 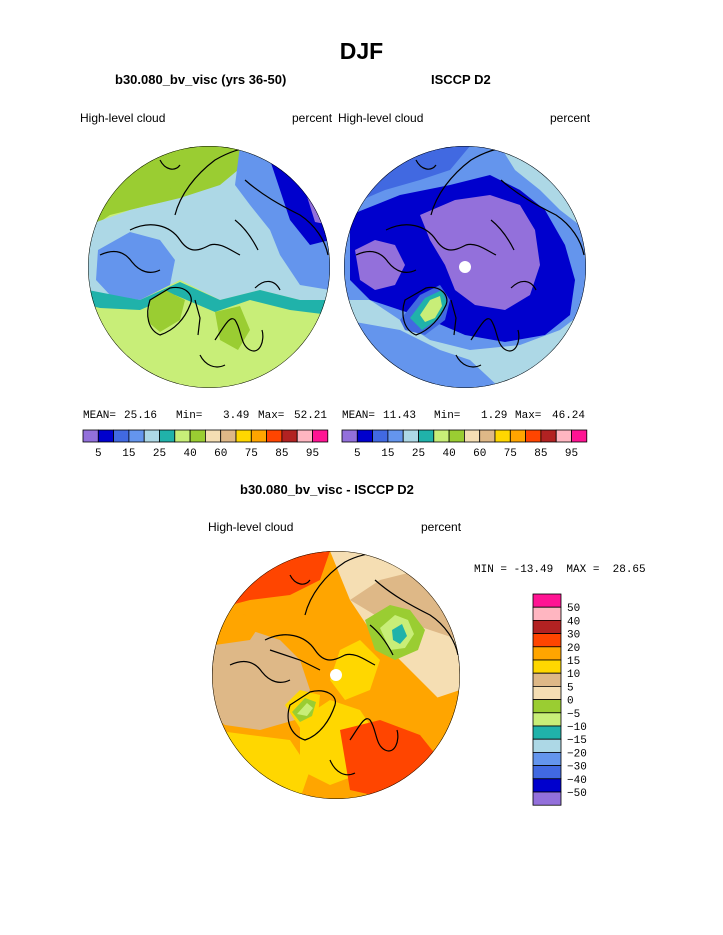 What do you see at coordinates (311, 416) in the screenshot?
I see `model-max-value: 52.21` at bounding box center [311, 416].